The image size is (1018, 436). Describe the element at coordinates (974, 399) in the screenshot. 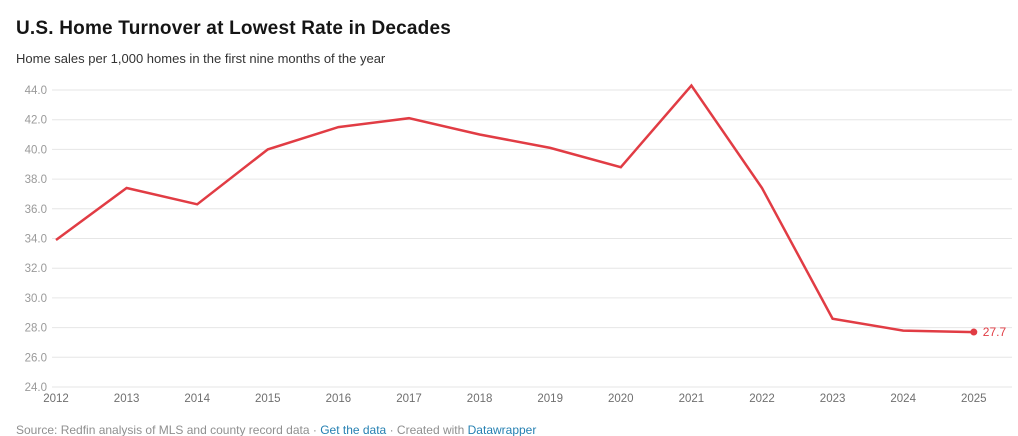

I see `x-tick-label-2025: 2025` at that location.